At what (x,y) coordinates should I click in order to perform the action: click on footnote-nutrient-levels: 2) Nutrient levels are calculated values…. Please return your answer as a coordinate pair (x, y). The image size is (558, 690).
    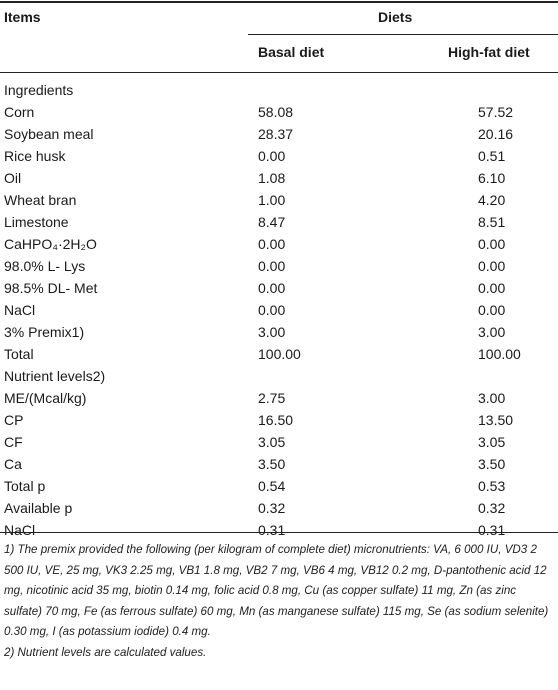
    Looking at the image, I should click on (105, 652).